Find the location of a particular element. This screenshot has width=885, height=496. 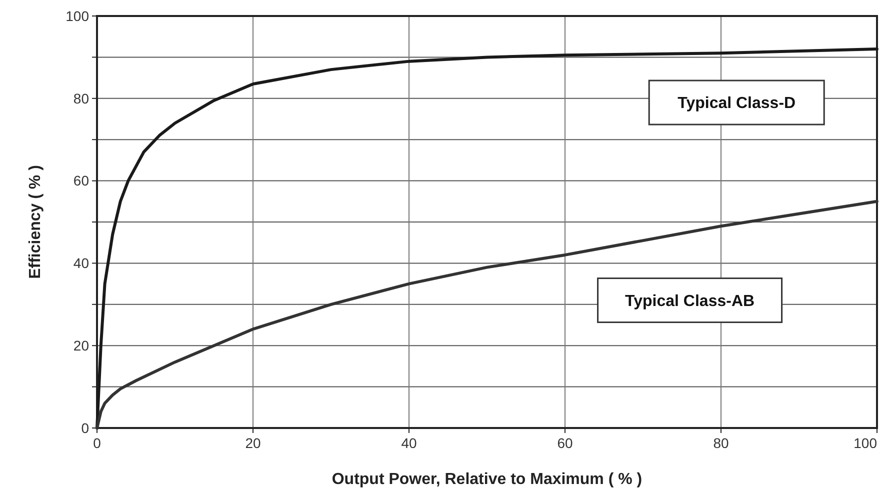

y-tick-label: 80 is located at coordinates (81, 98).